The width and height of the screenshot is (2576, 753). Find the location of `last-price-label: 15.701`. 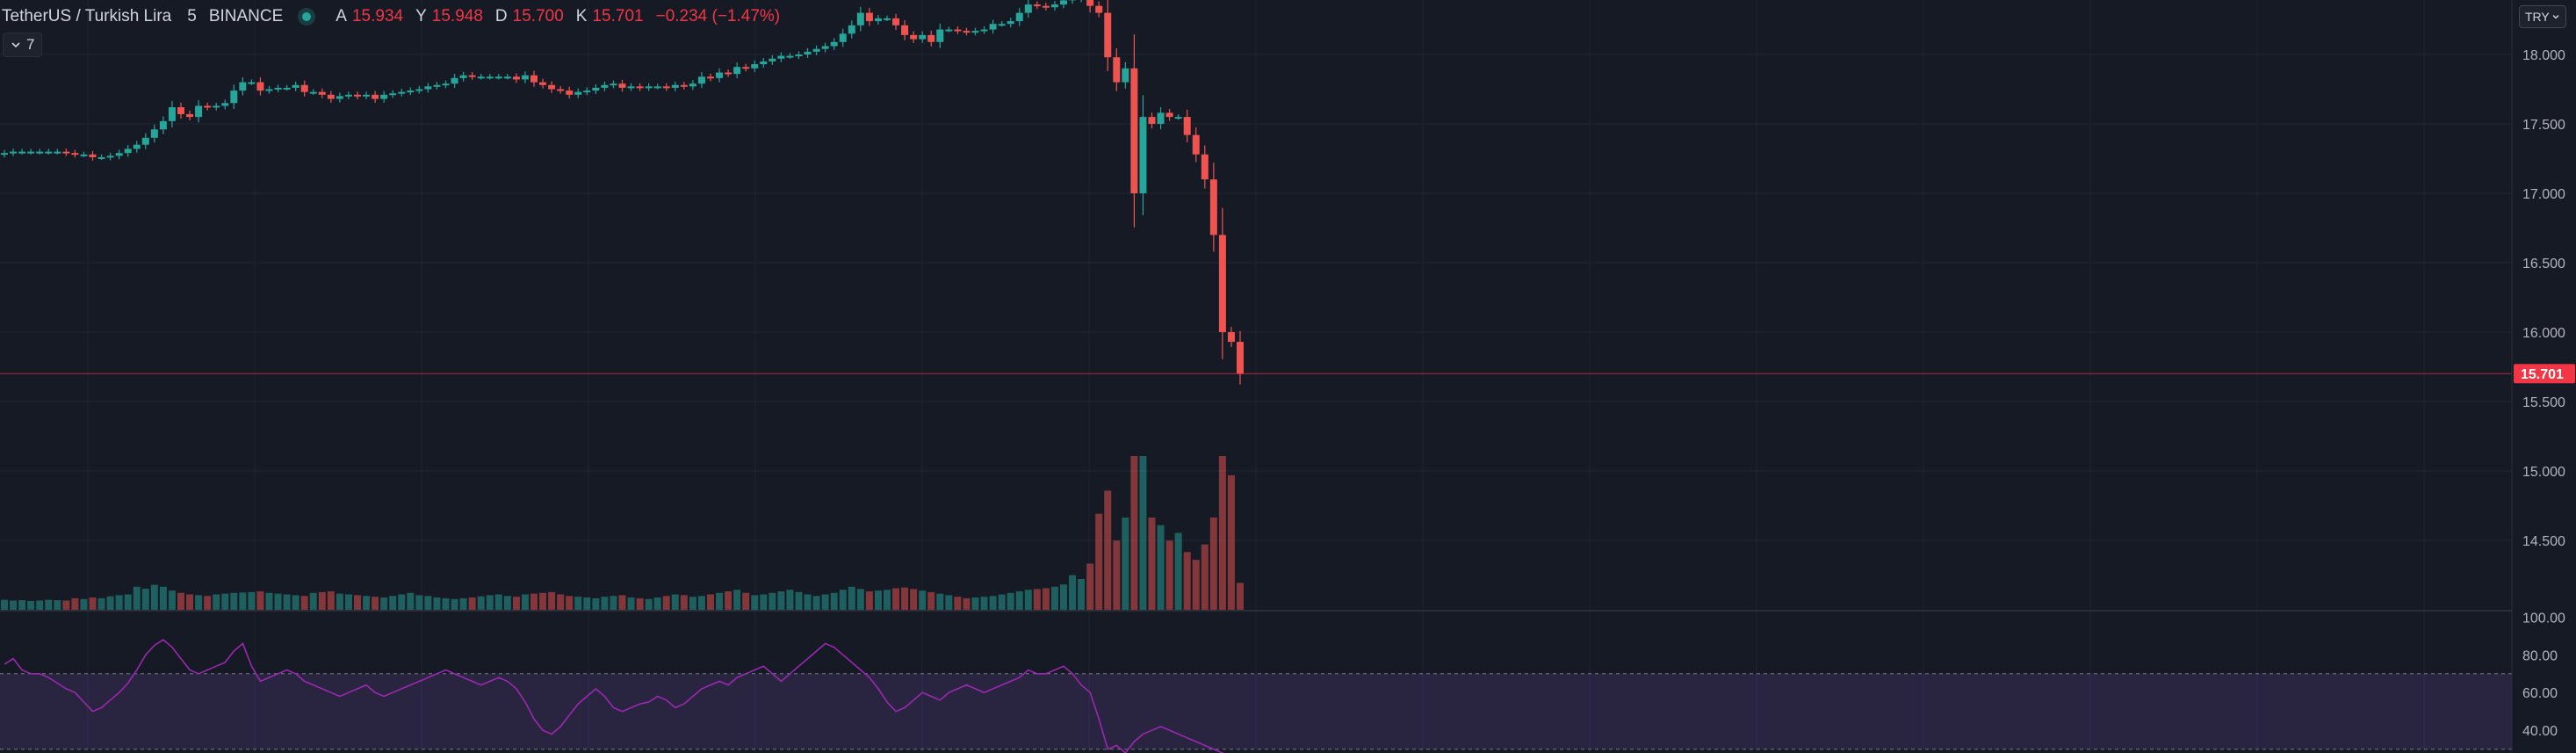

last-price-label: 15.701 is located at coordinates (2542, 374).